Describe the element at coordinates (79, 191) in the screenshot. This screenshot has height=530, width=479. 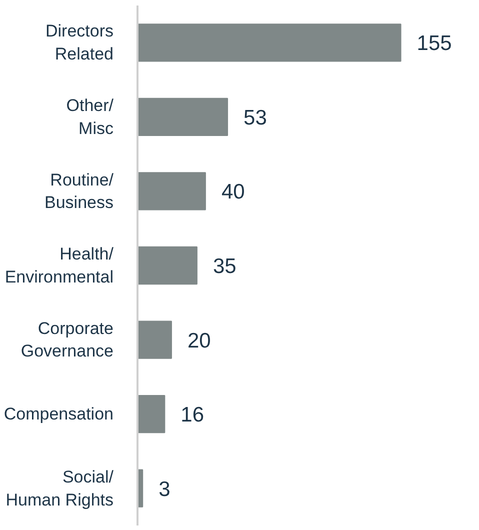
I see `y-tick-label: Routine/ Business` at that location.